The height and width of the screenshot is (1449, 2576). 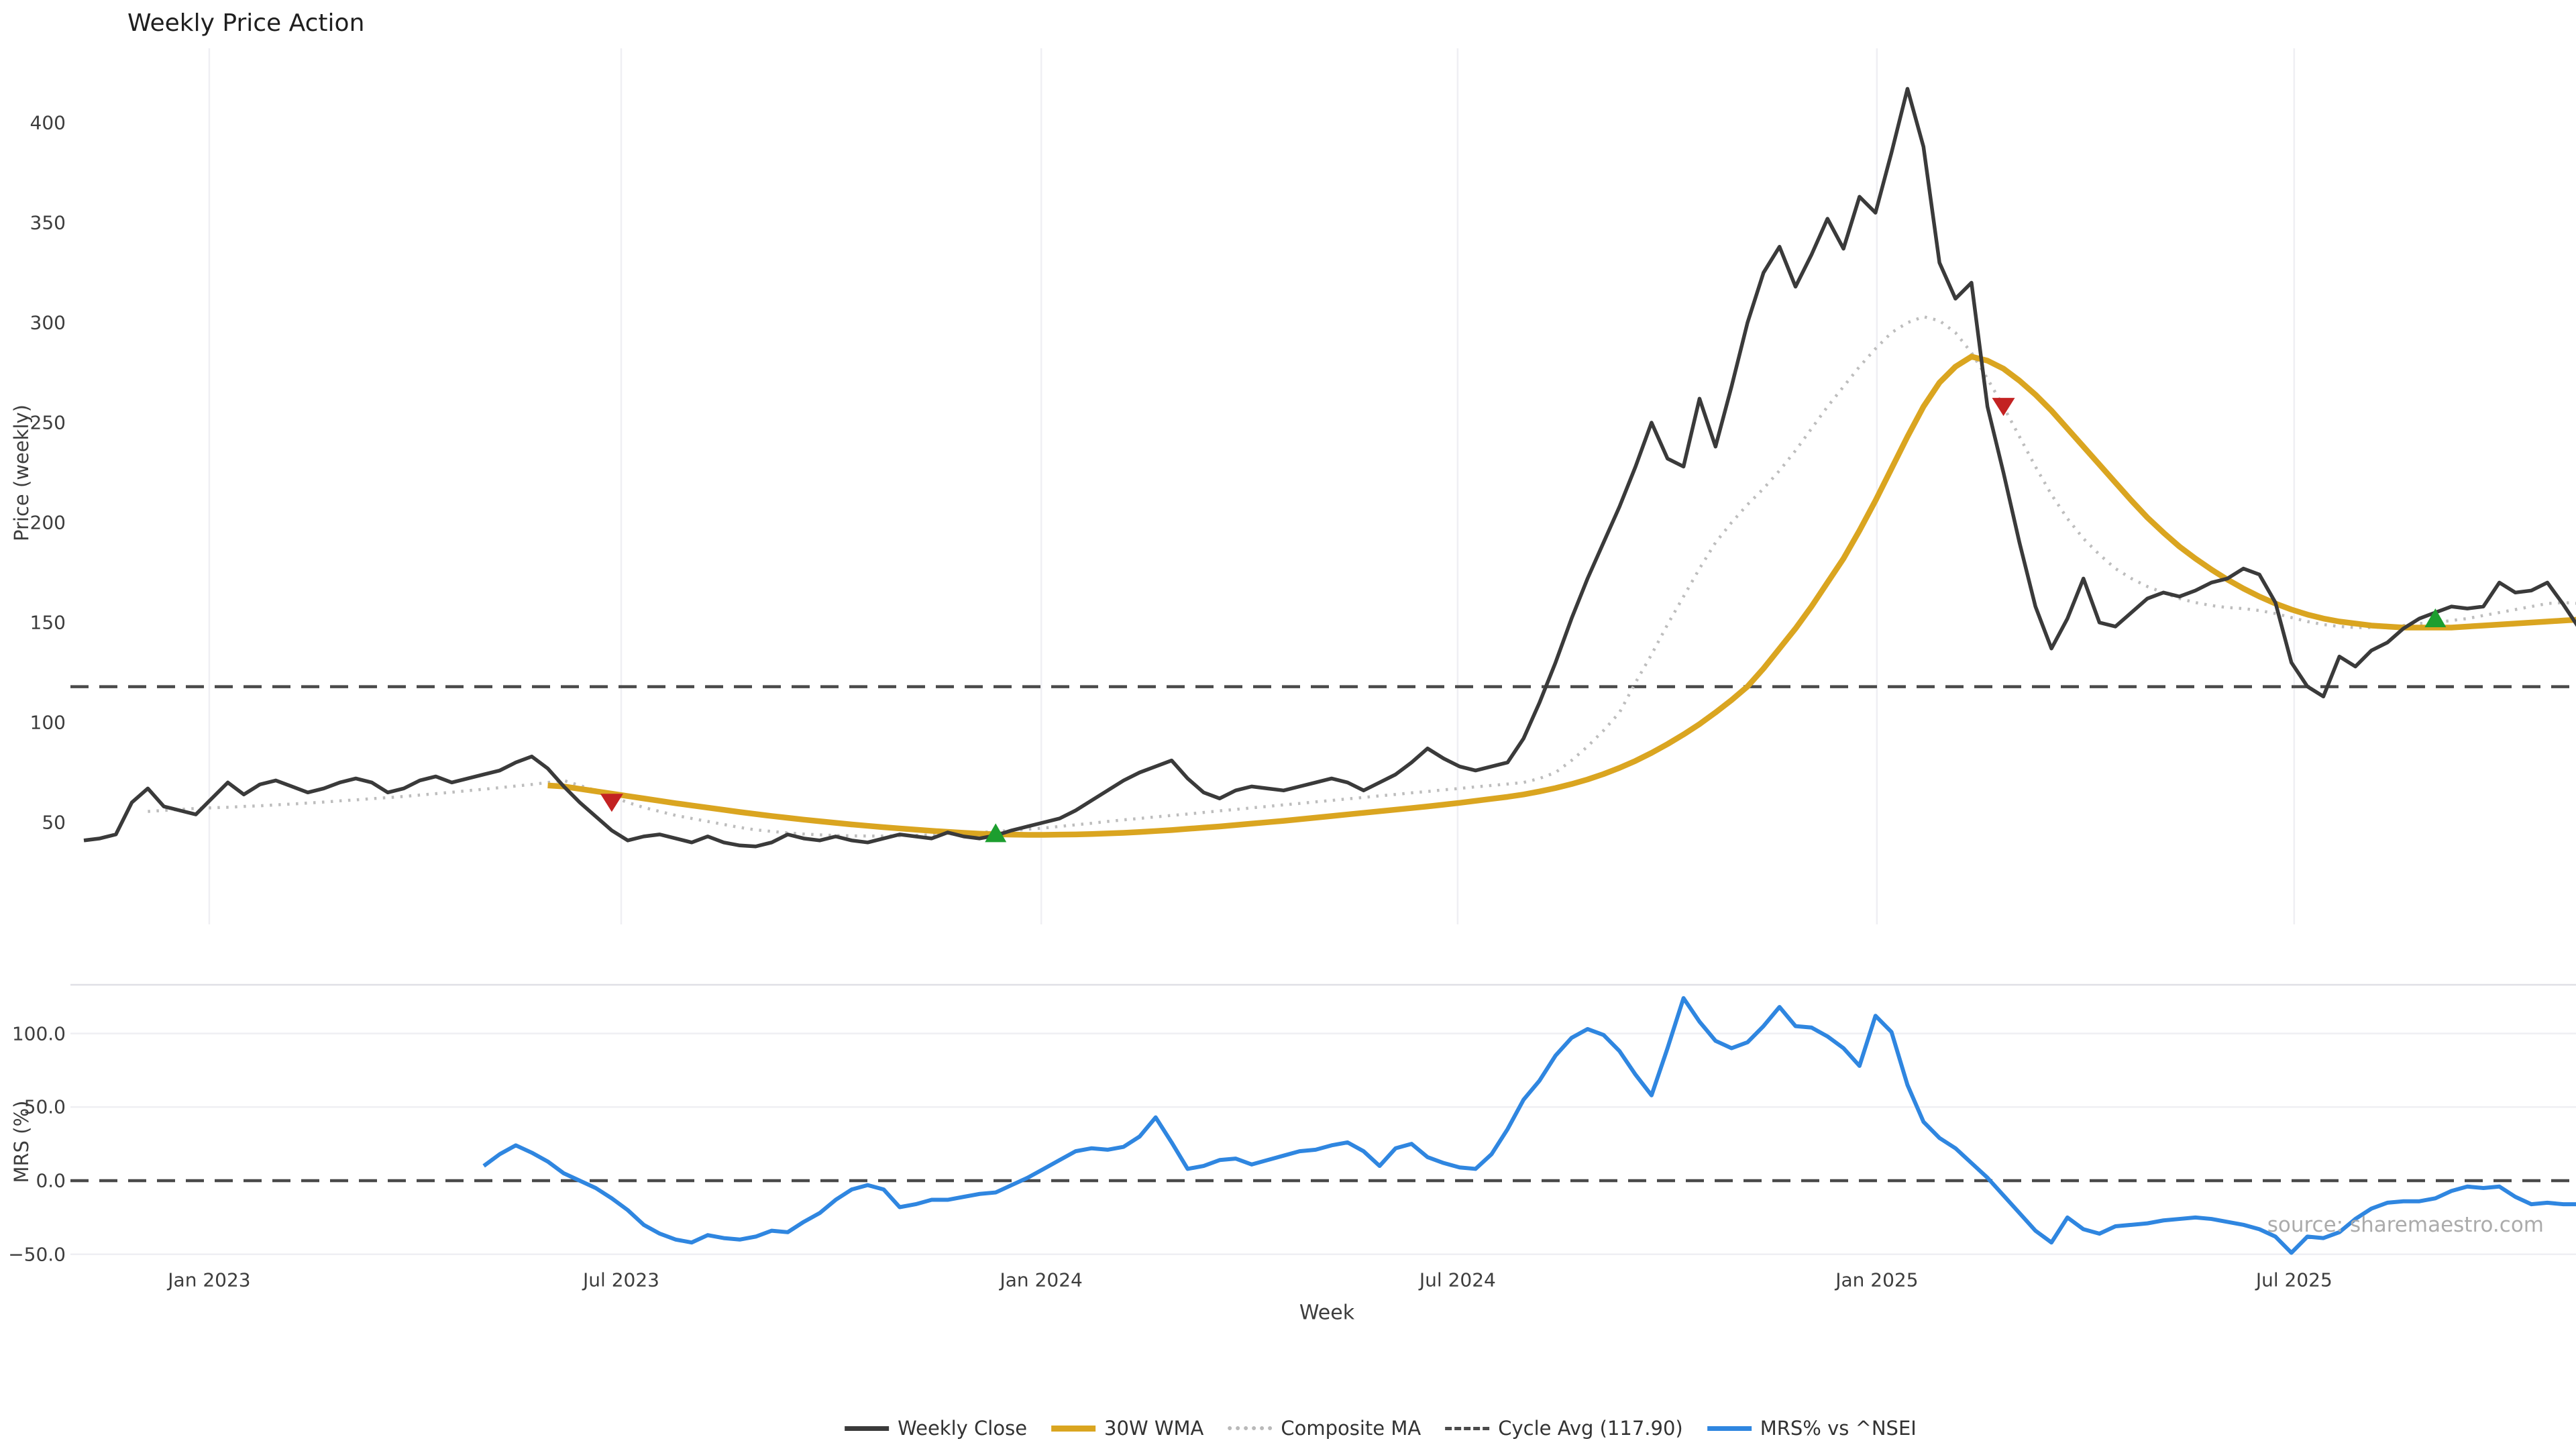 I want to click on watermark: source: sharemaestro.com, so click(x=2405, y=1225).